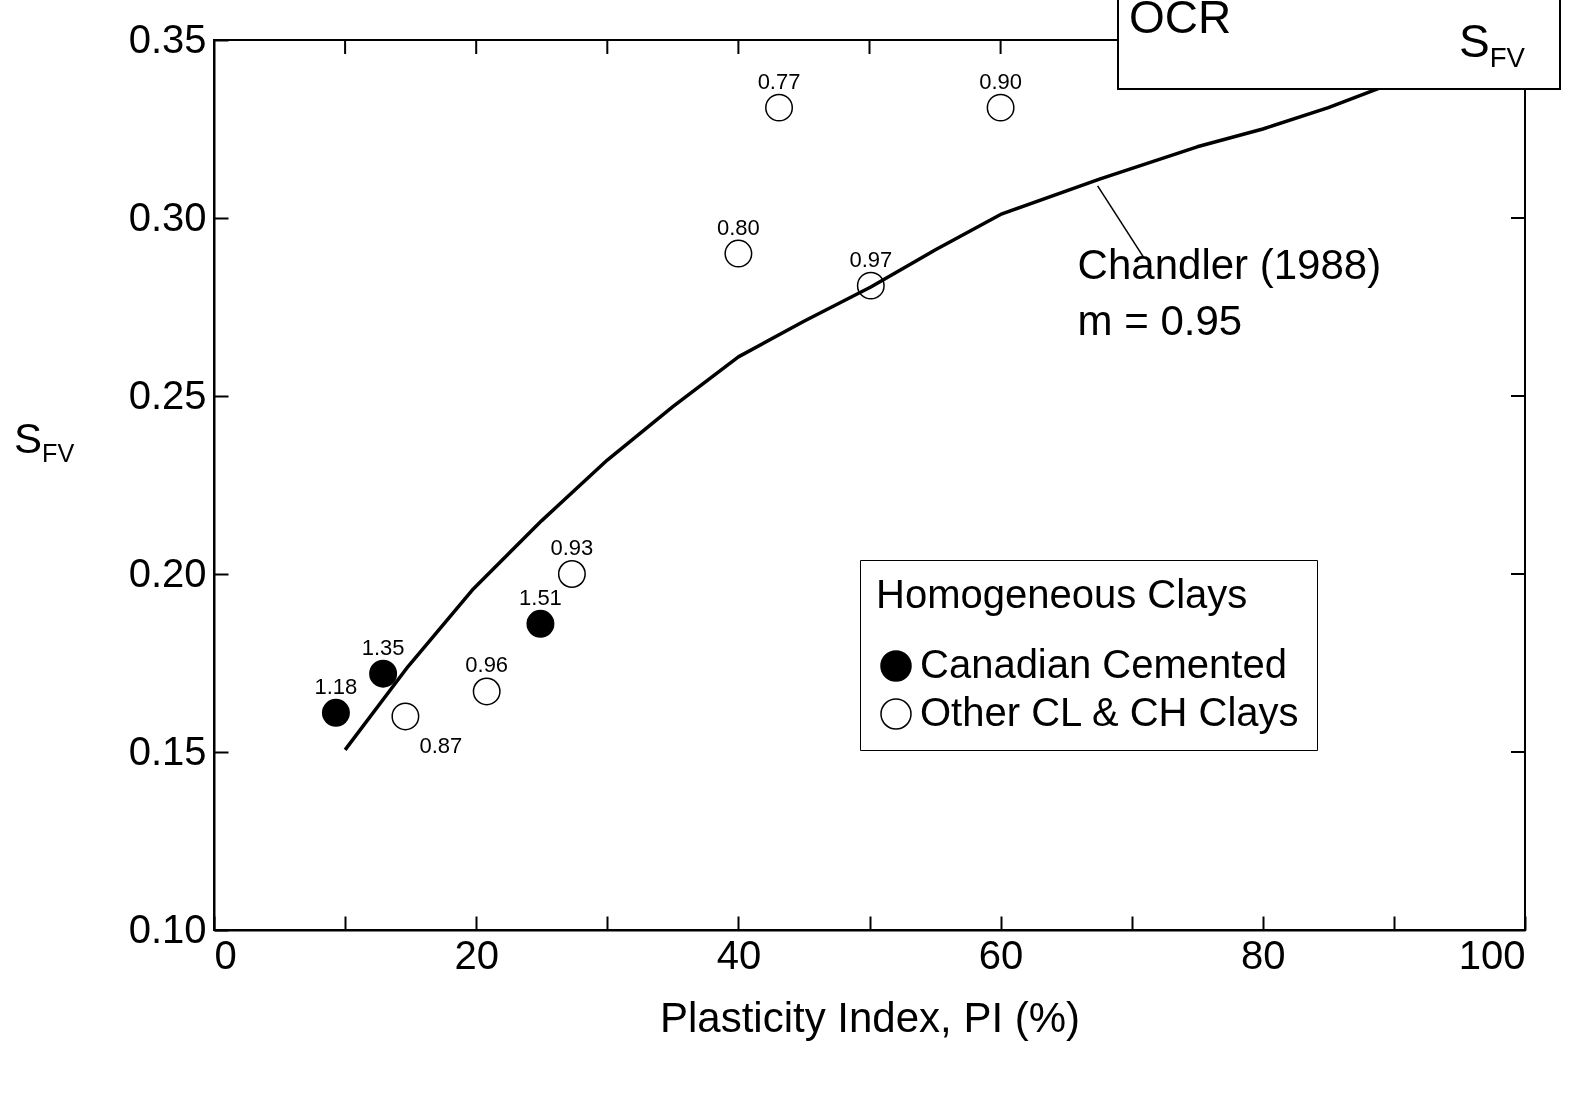 The image size is (1584, 1115). I want to click on annotation: Chandler (1988) m = 0.95, so click(1229, 292).